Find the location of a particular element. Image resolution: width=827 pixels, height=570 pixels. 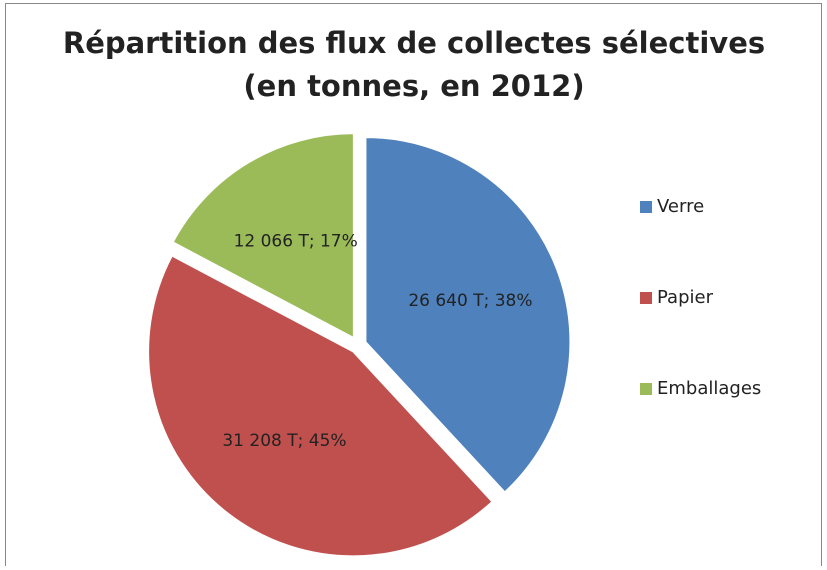

pie-slice is located at coordinates (263, 236).